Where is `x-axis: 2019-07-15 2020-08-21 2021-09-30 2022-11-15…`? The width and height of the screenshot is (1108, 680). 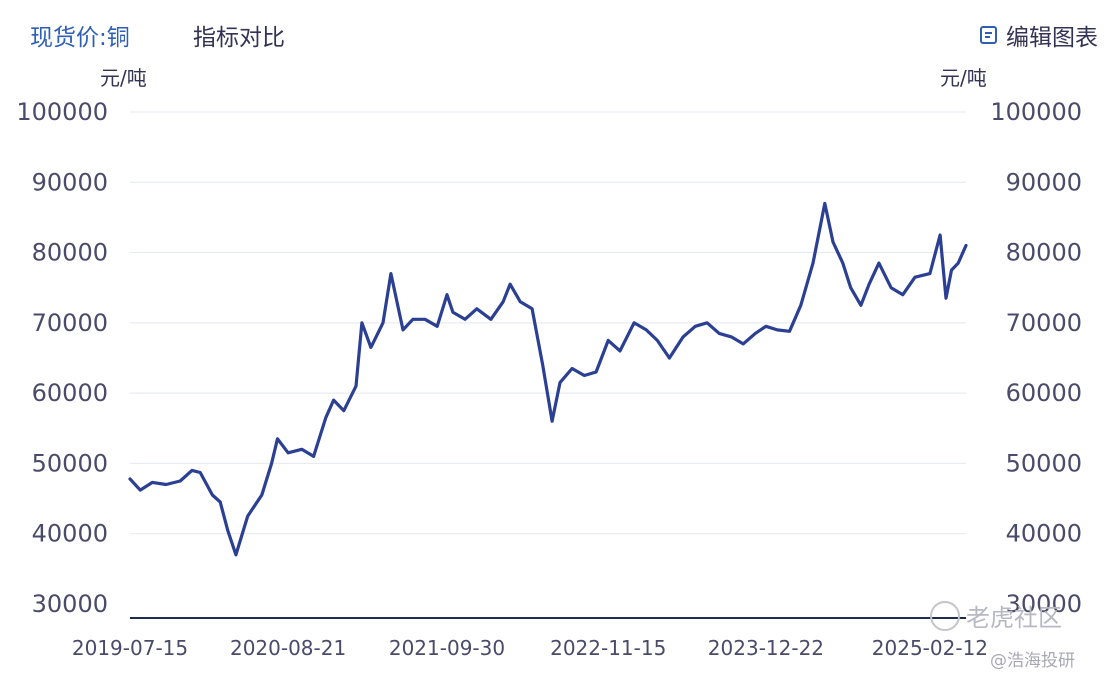 x-axis: 2019-07-15 2020-08-21 2021-09-30 2022-11-15… is located at coordinates (530, 648).